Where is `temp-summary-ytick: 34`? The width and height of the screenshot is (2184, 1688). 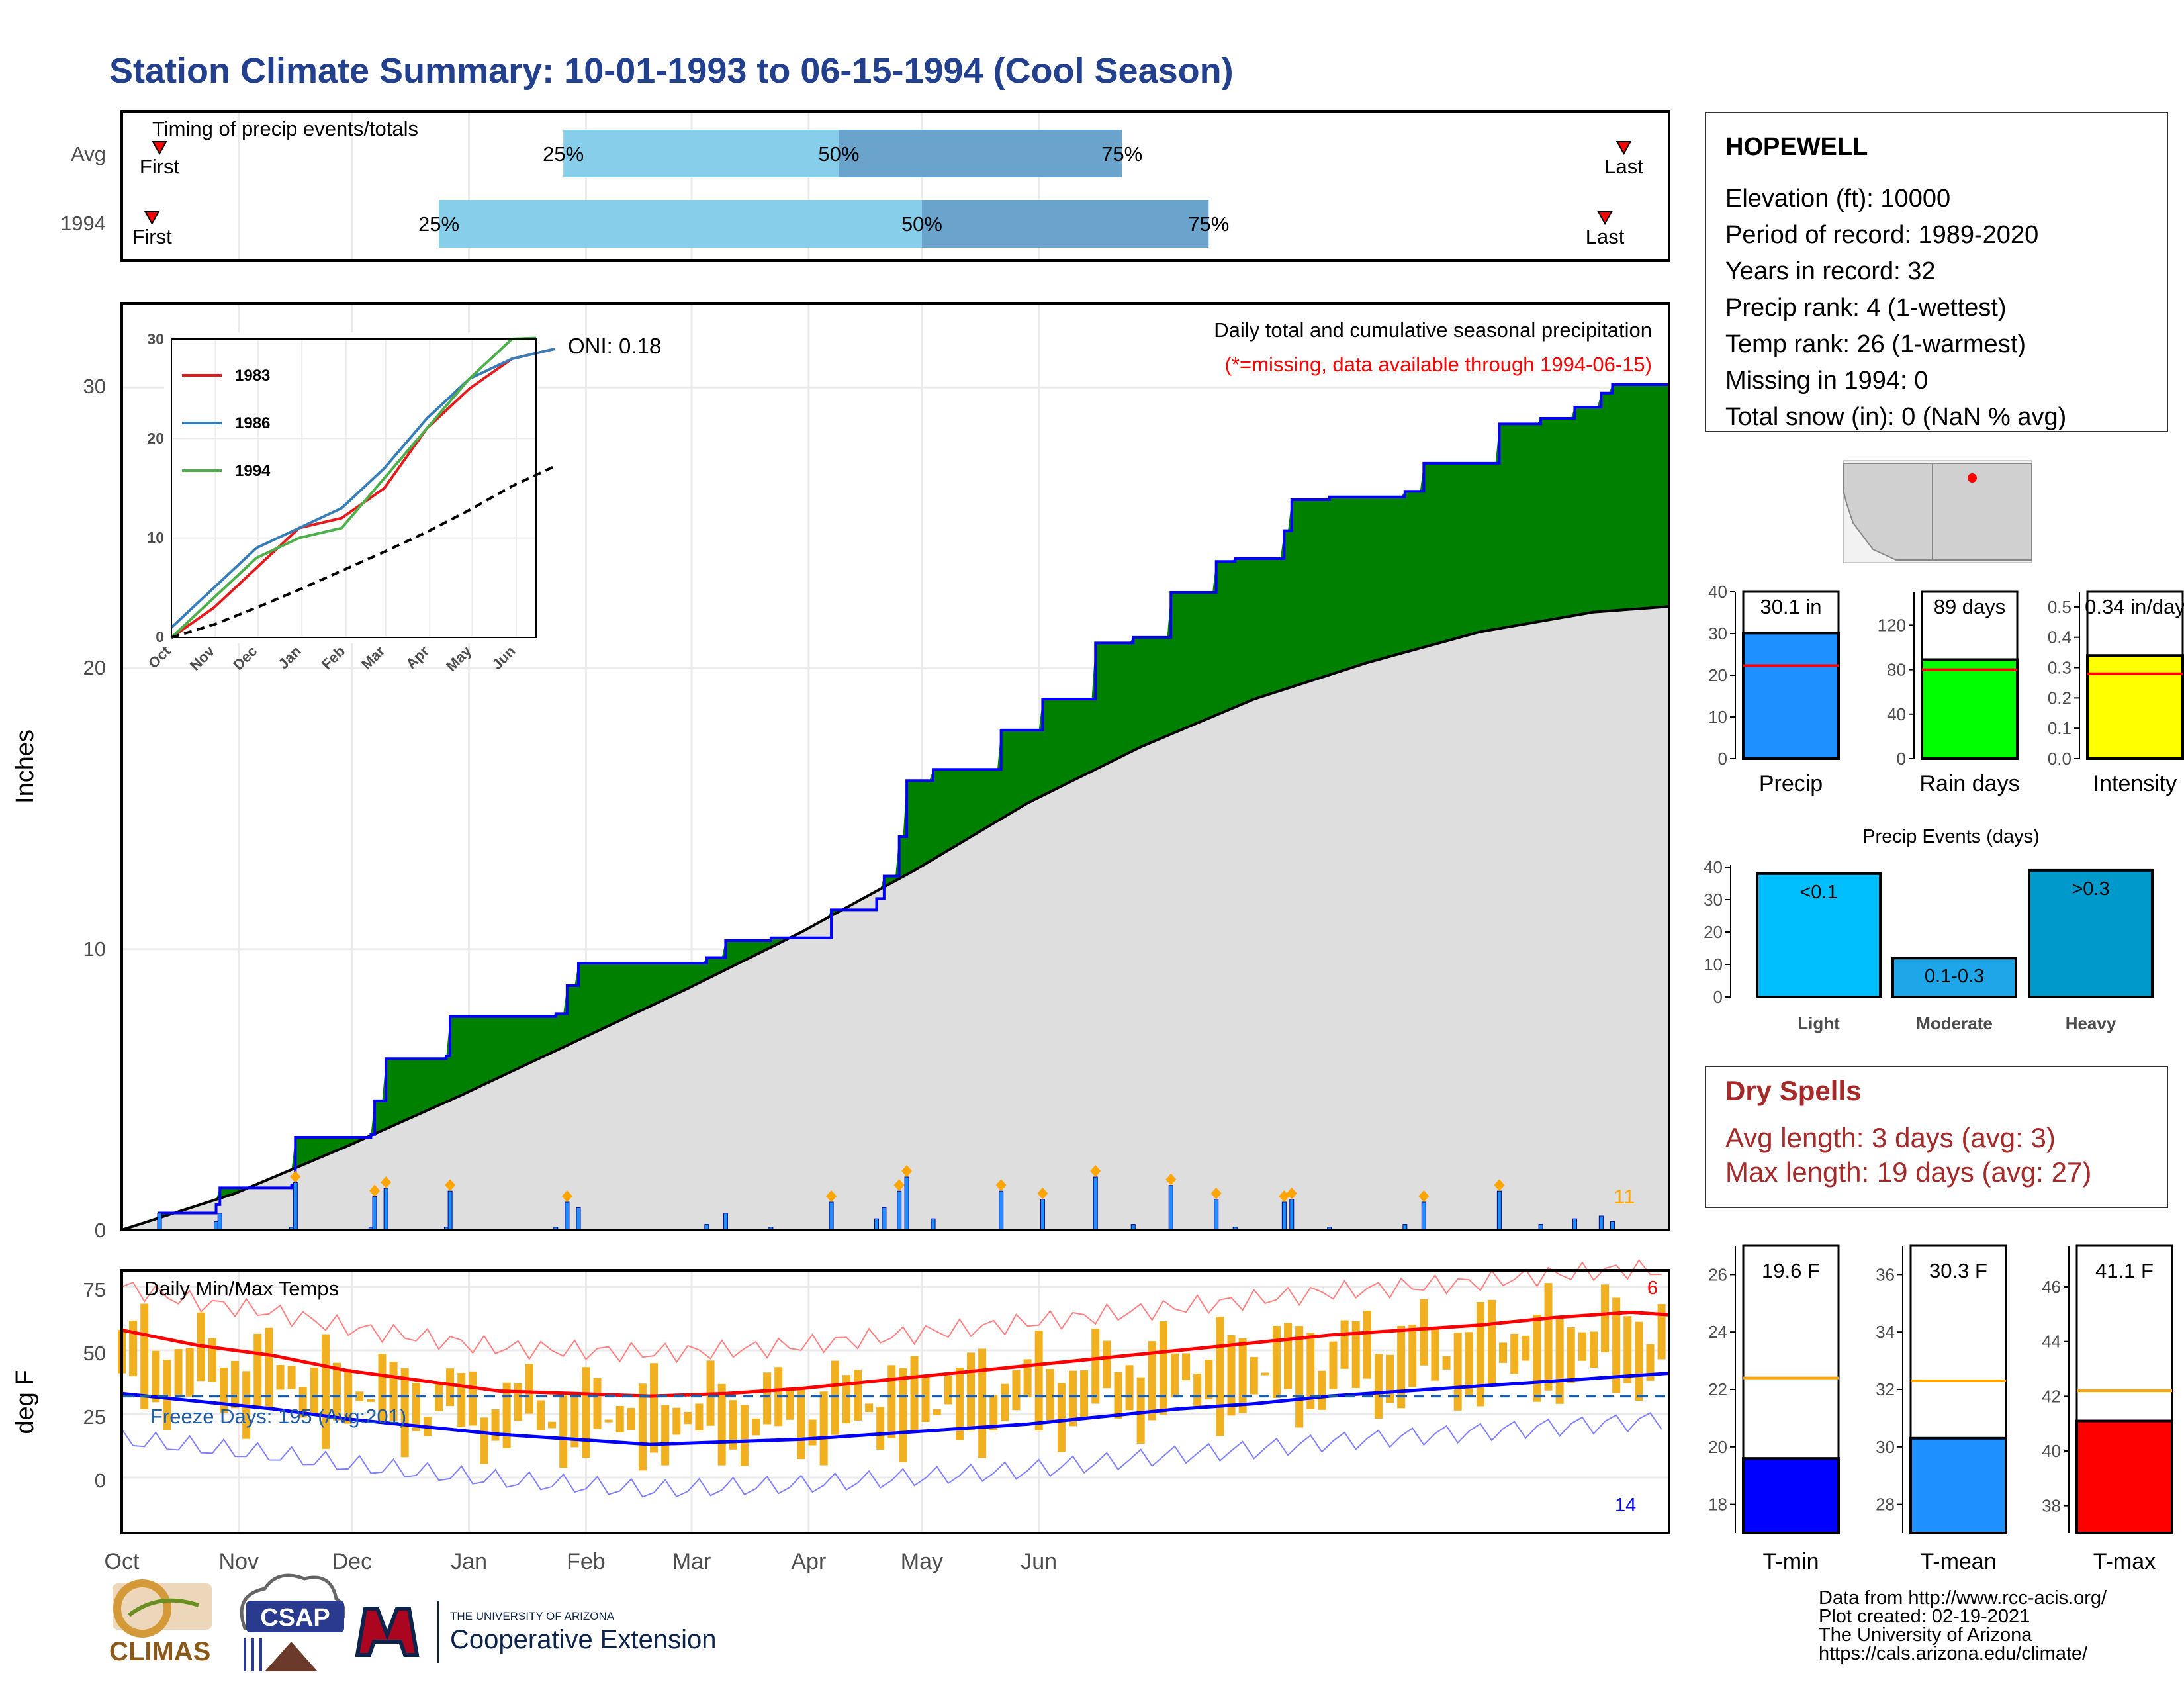 temp-summary-ytick: 34 is located at coordinates (1885, 1332).